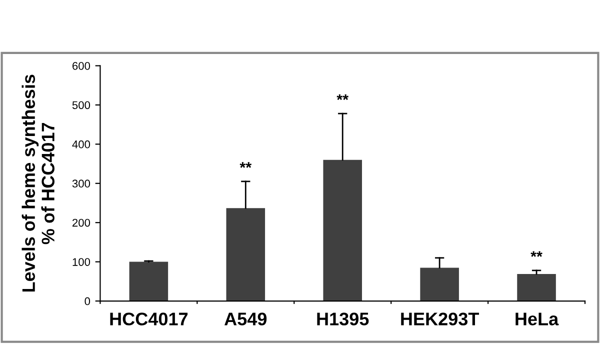 The width and height of the screenshot is (600, 346). I want to click on y-tick-label: 600, so click(81, 66).